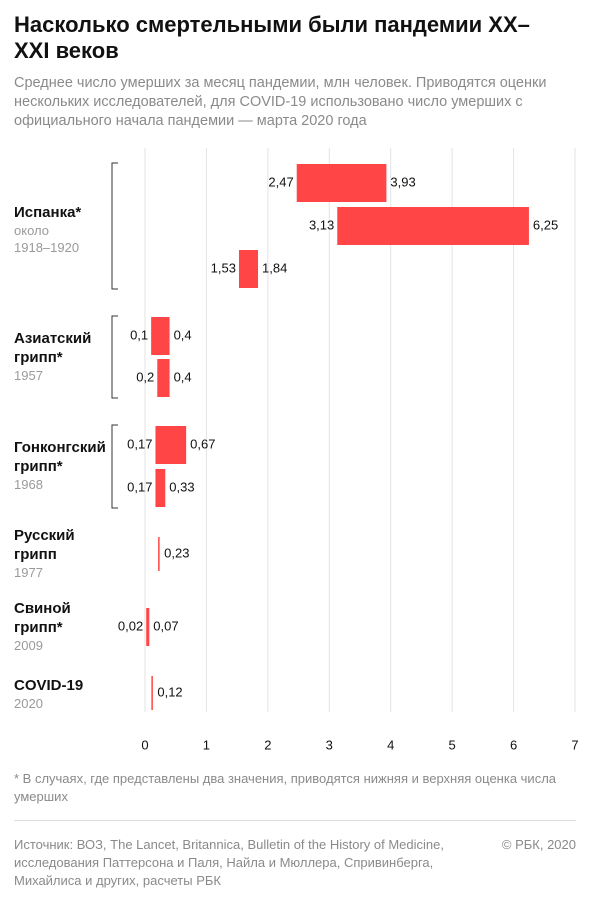 This screenshot has width=590, height=903. Describe the element at coordinates (452, 744) in the screenshot. I see `x-tick-label: 5` at that location.